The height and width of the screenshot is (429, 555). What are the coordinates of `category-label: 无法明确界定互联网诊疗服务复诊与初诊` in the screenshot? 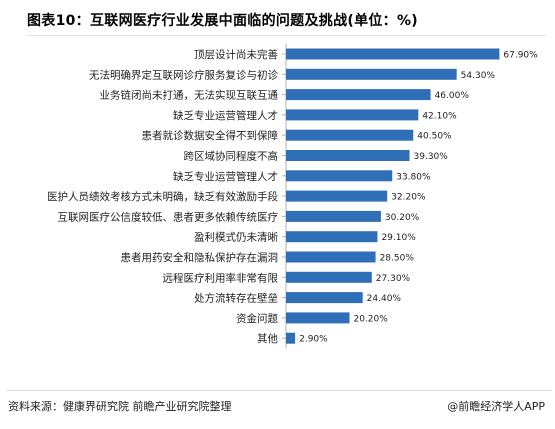 It's located at (183, 74).